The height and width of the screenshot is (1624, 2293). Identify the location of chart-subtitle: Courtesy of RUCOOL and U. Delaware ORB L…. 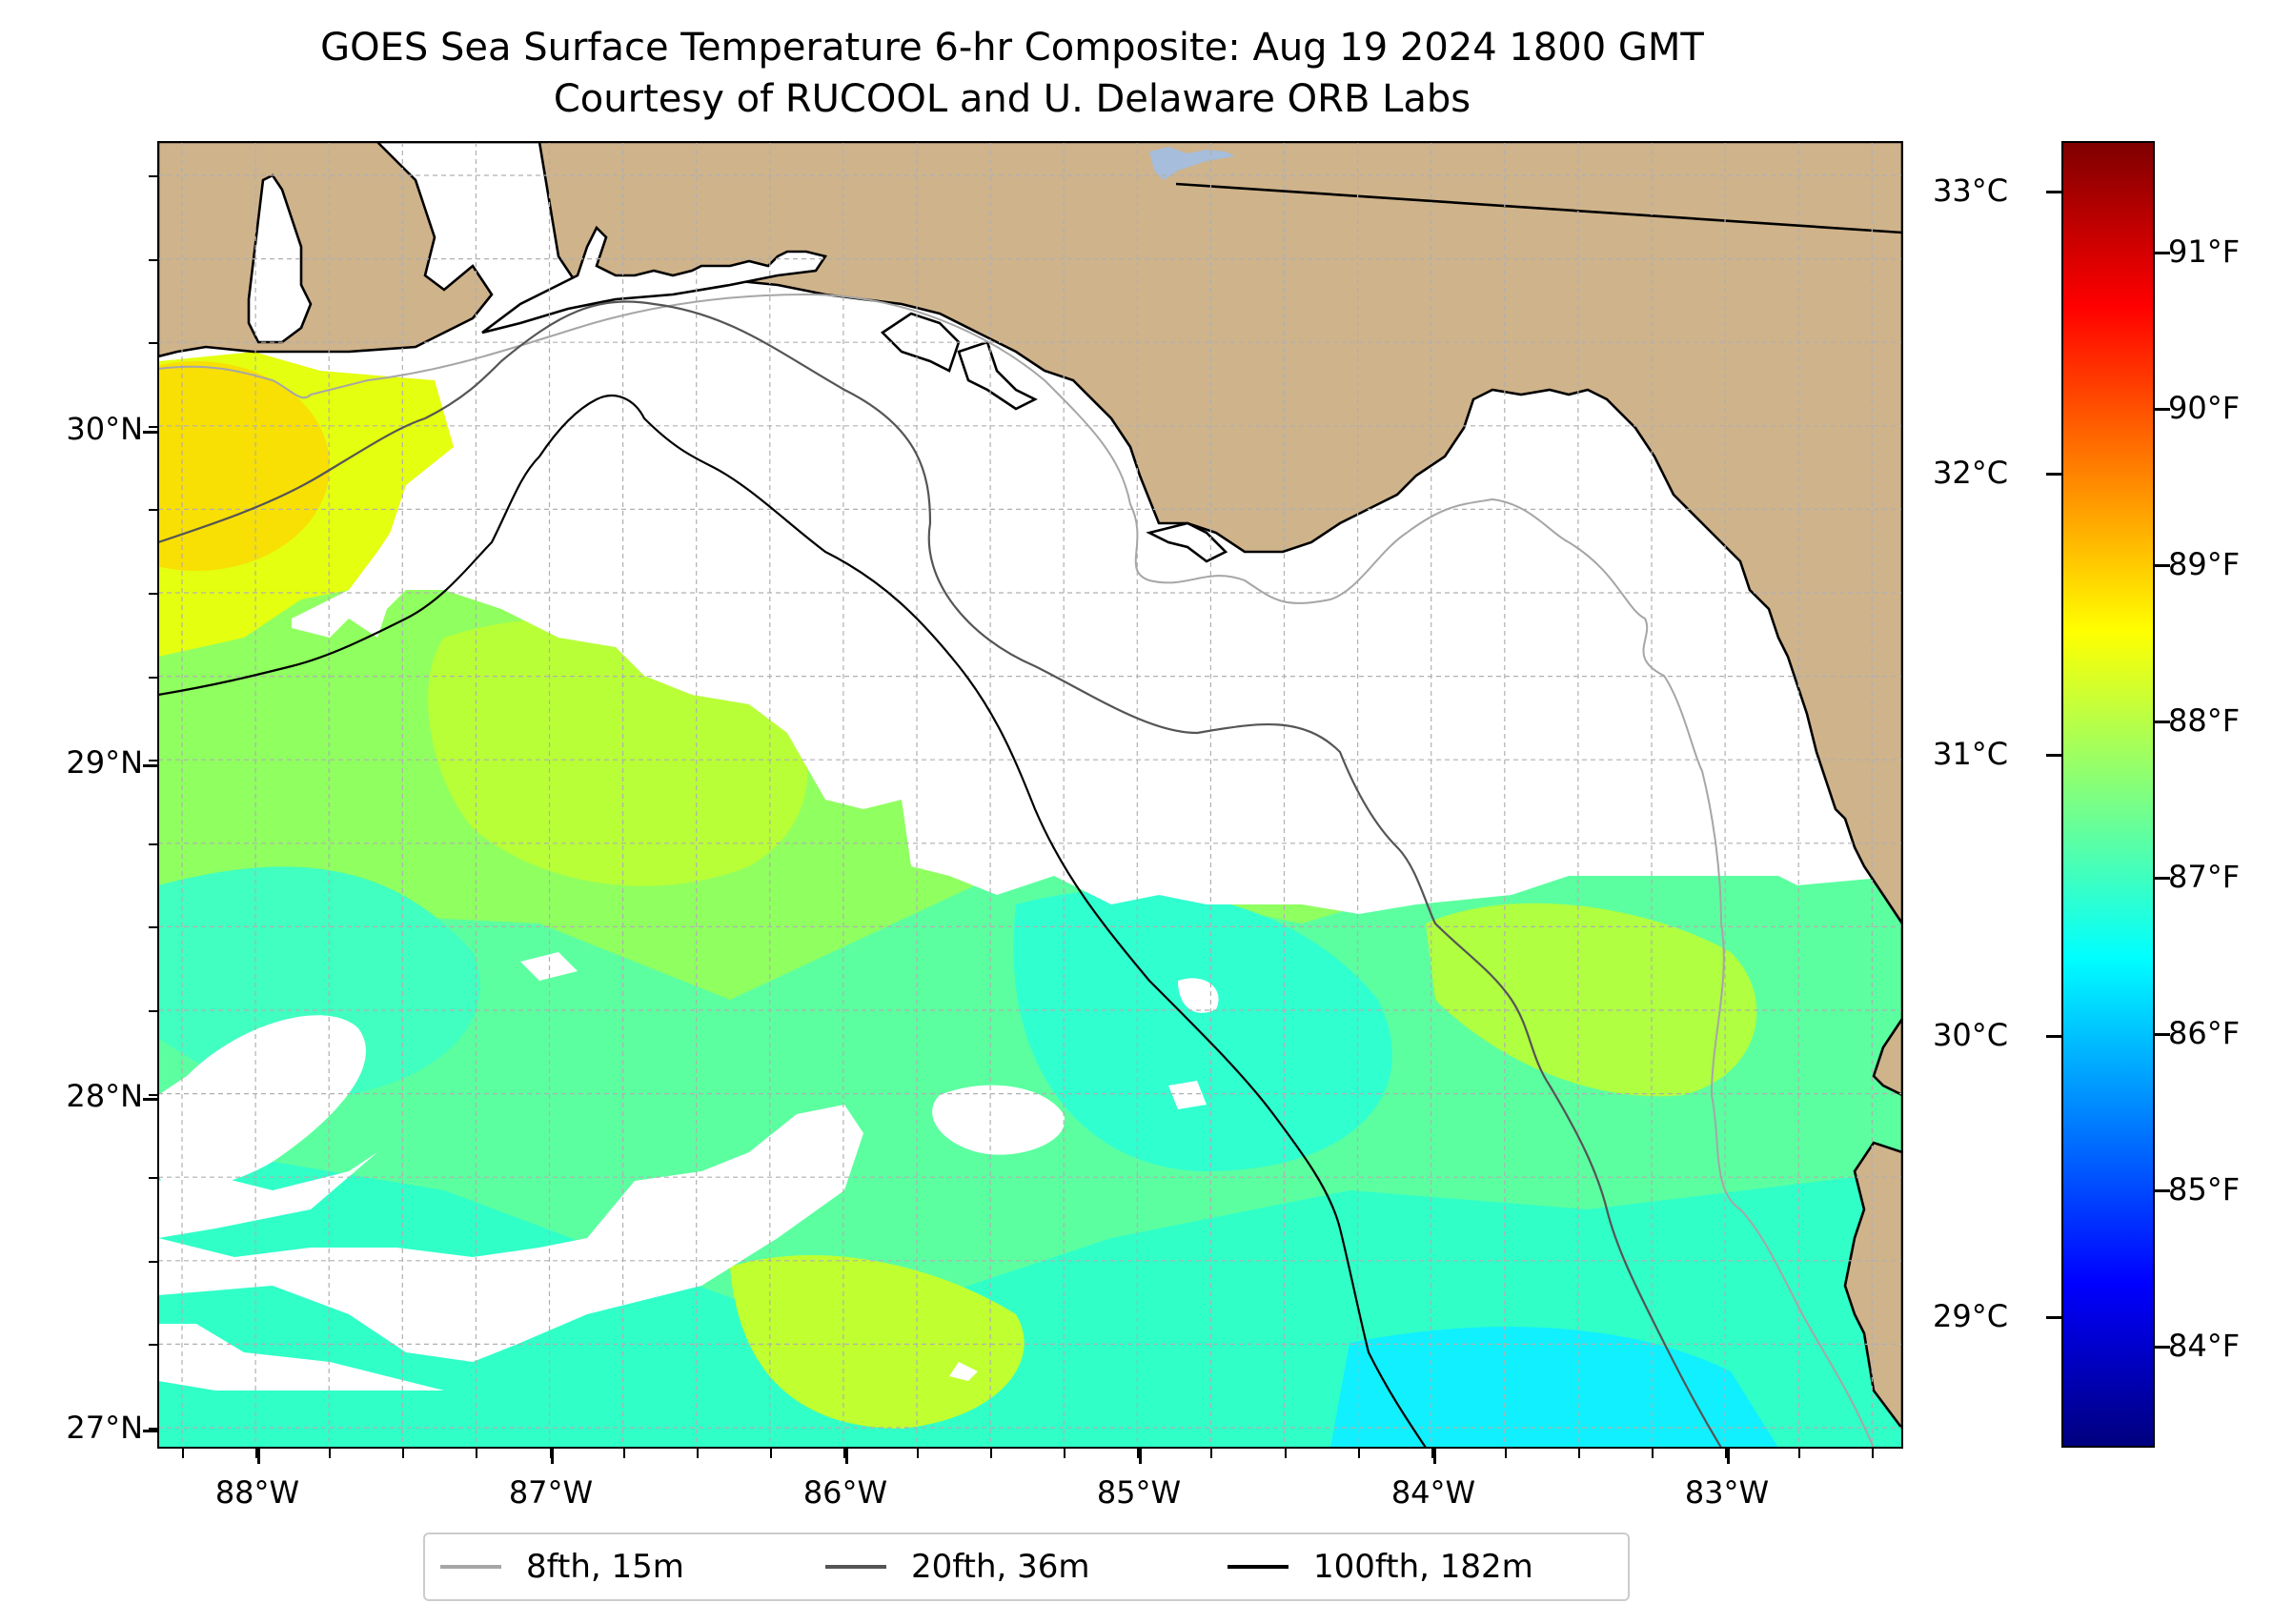
(1012, 99).